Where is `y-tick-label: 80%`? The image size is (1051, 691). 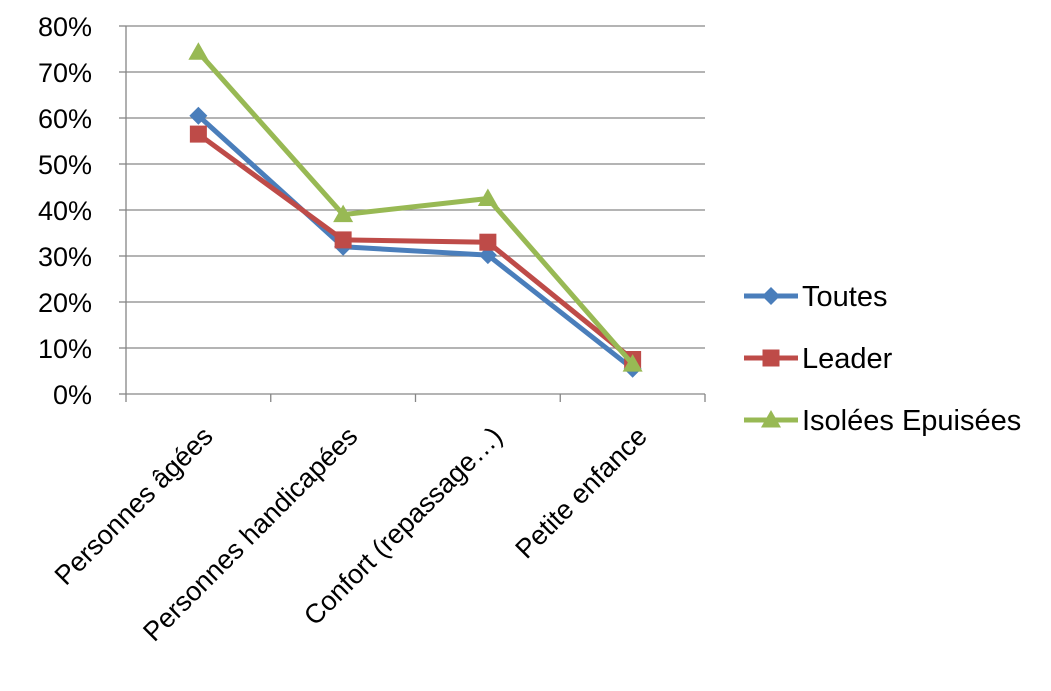
y-tick-label: 80% is located at coordinates (65, 27).